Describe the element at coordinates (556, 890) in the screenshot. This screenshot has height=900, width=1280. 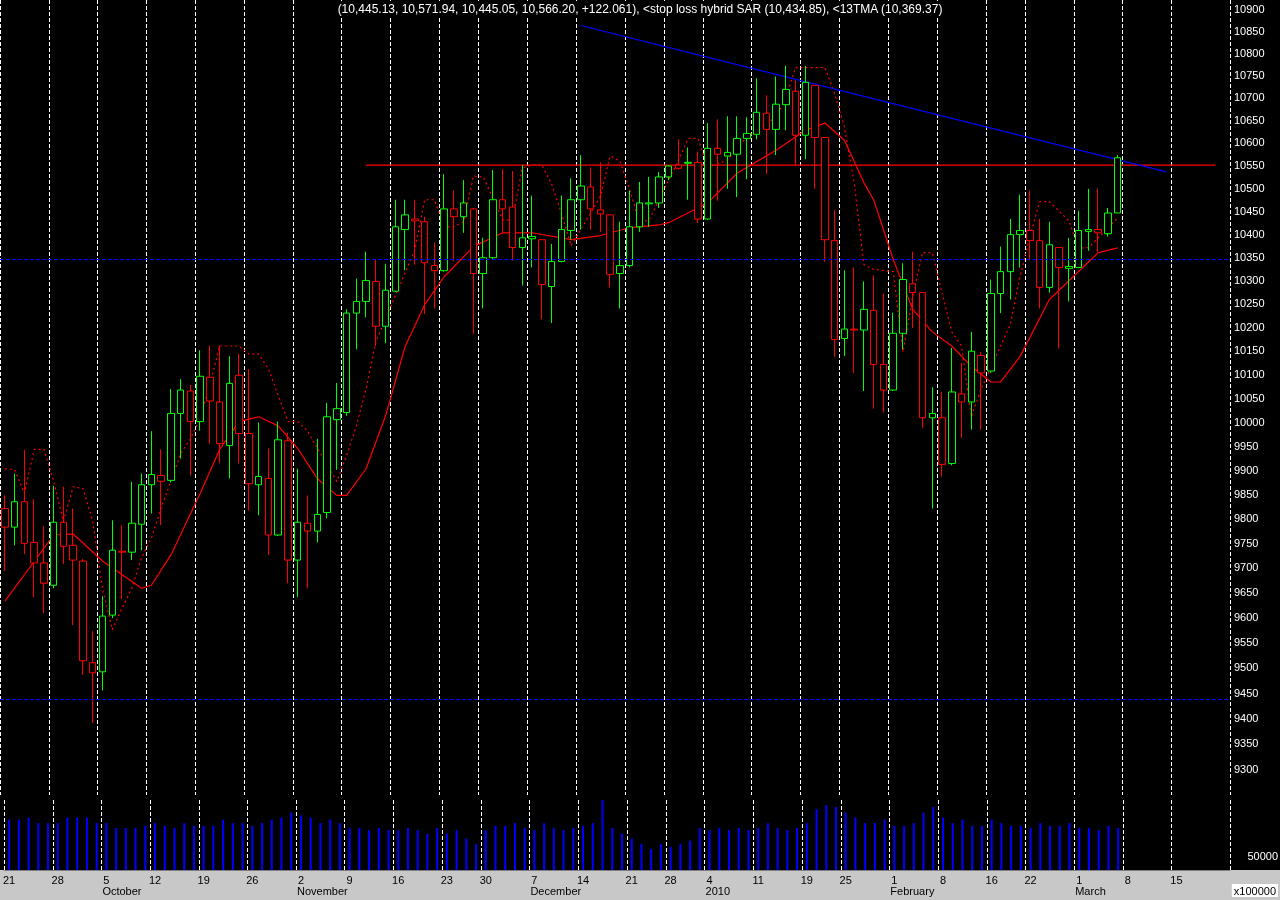
I see `text: December` at that location.